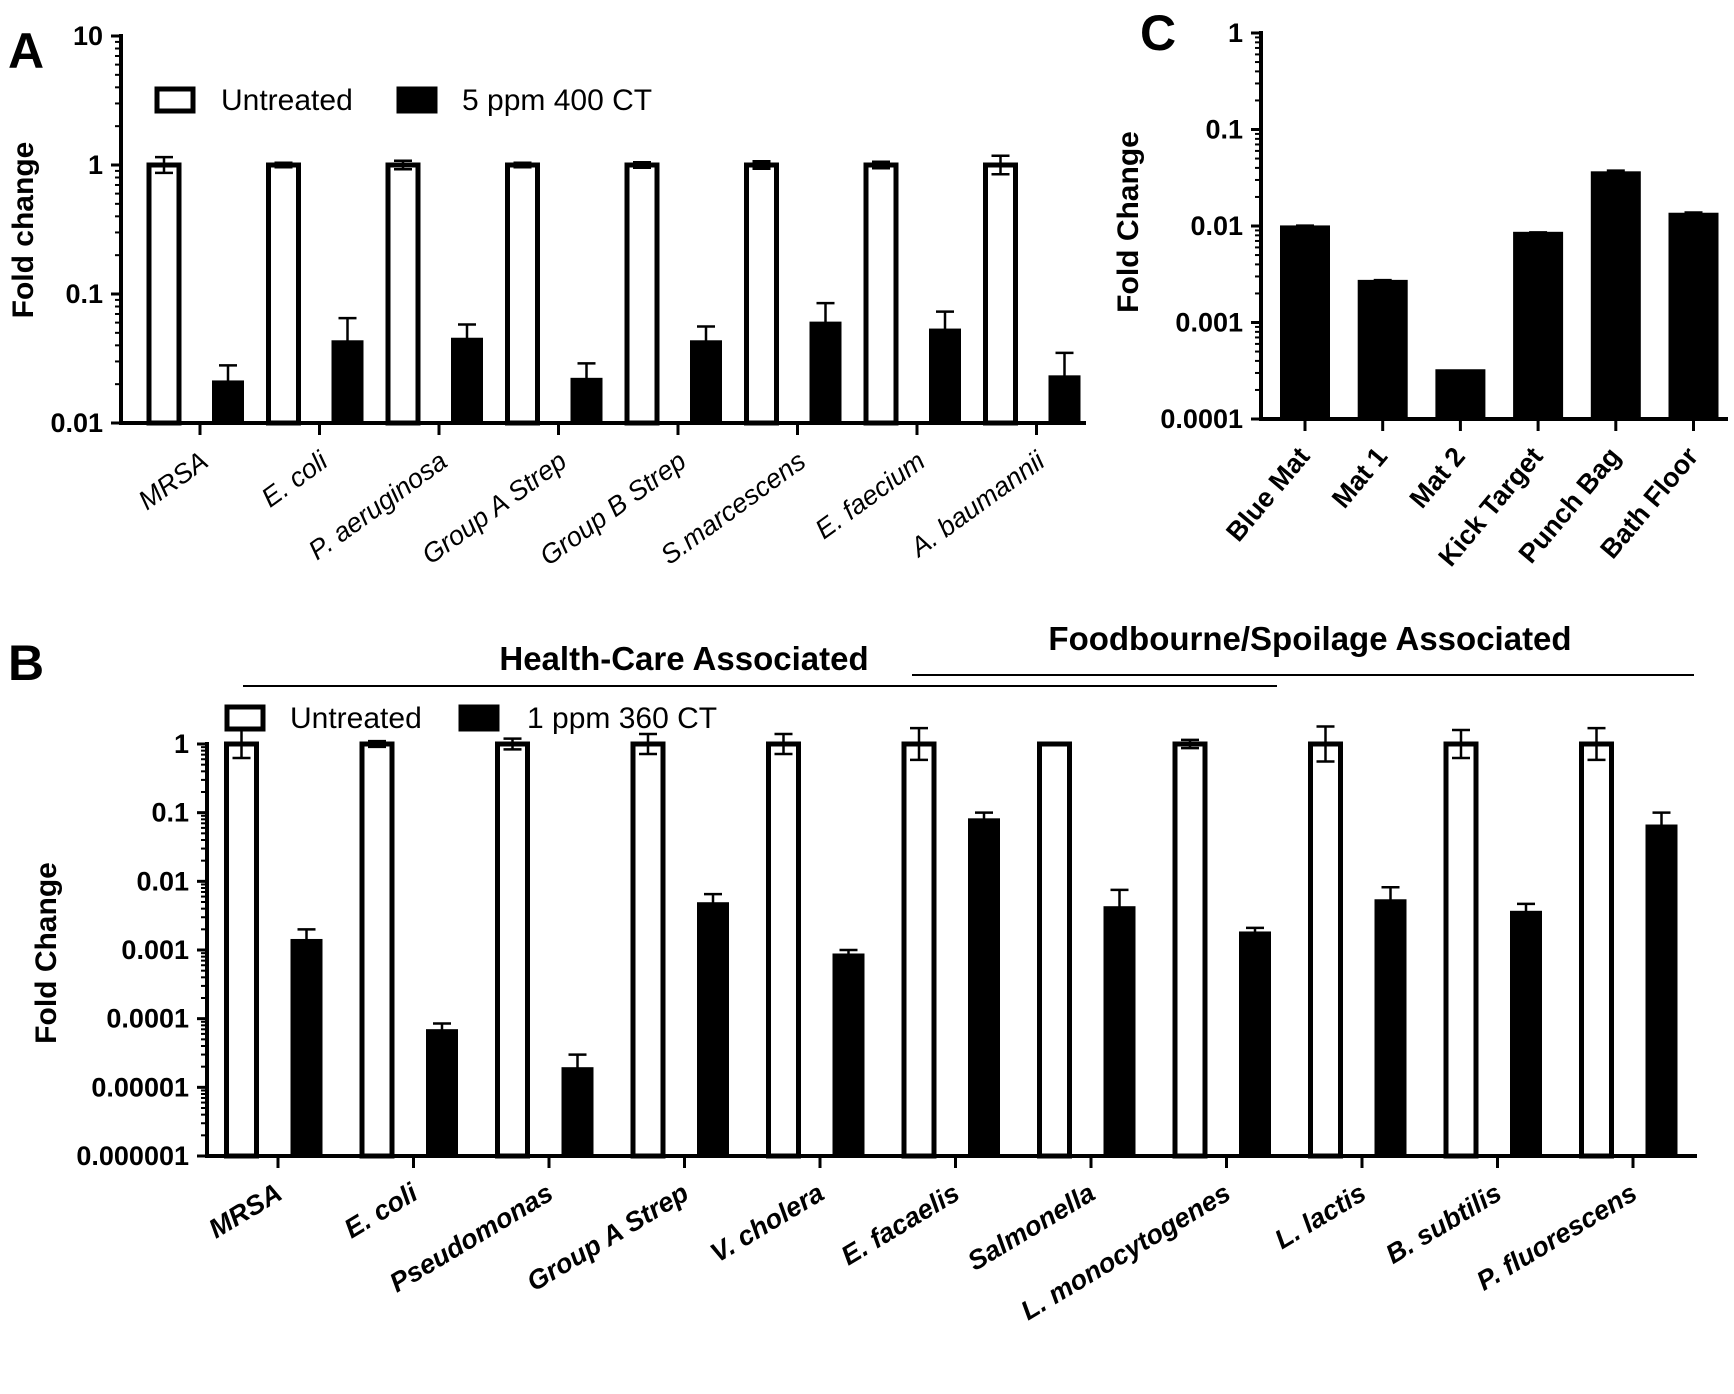  What do you see at coordinates (1538, 325) in the screenshot?
I see `bar-treated-kick-target` at bounding box center [1538, 325].